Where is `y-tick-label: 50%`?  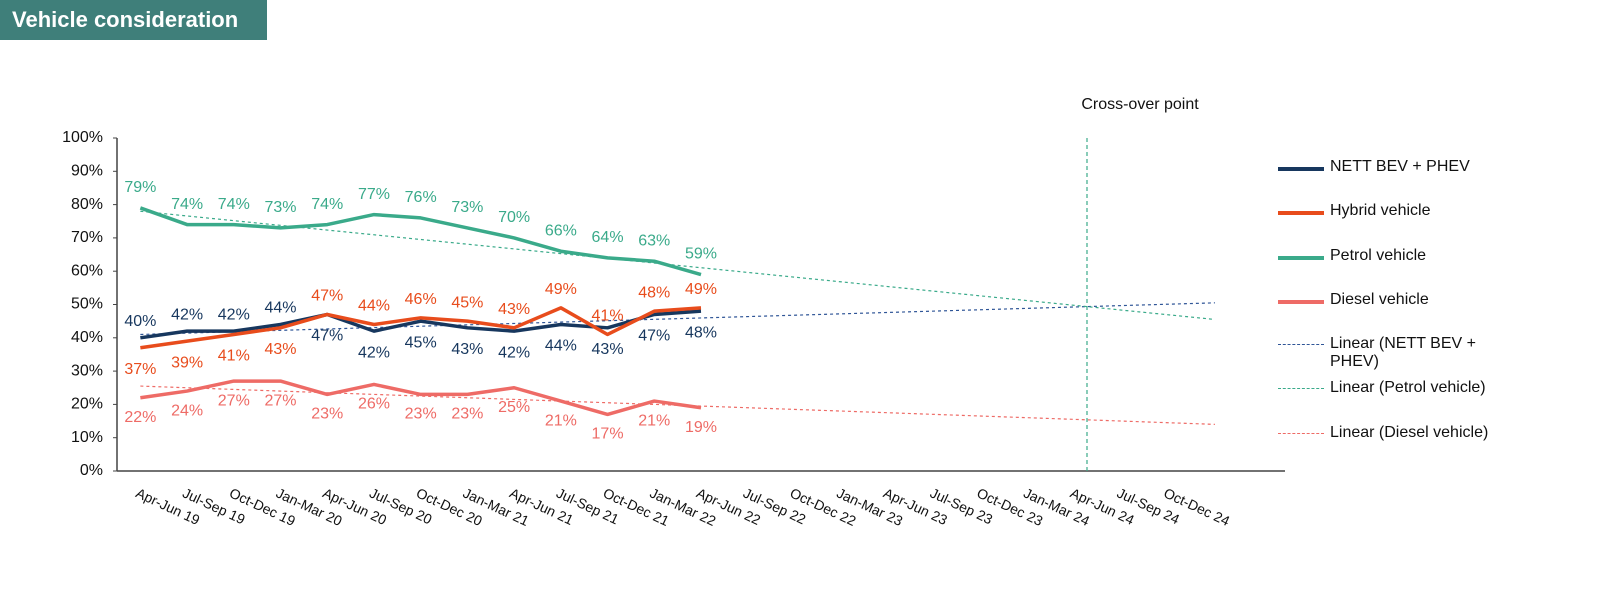 y-tick-label: 50% is located at coordinates (87, 304).